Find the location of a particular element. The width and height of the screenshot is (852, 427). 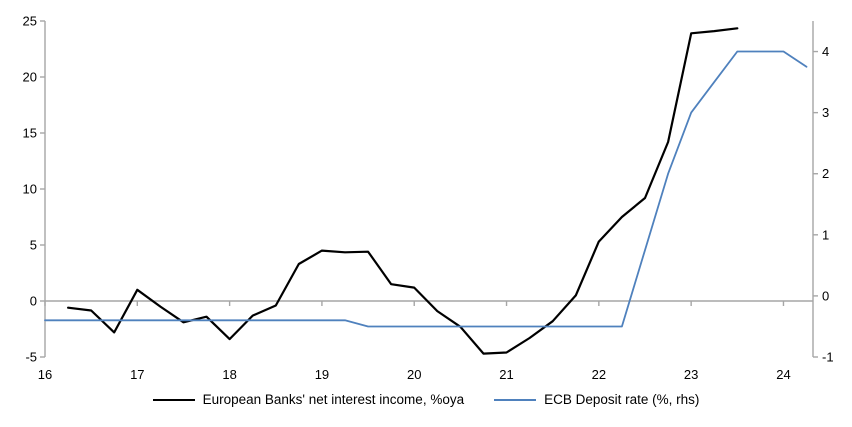

x-axis-tick-label: 21 is located at coordinates (506, 374).